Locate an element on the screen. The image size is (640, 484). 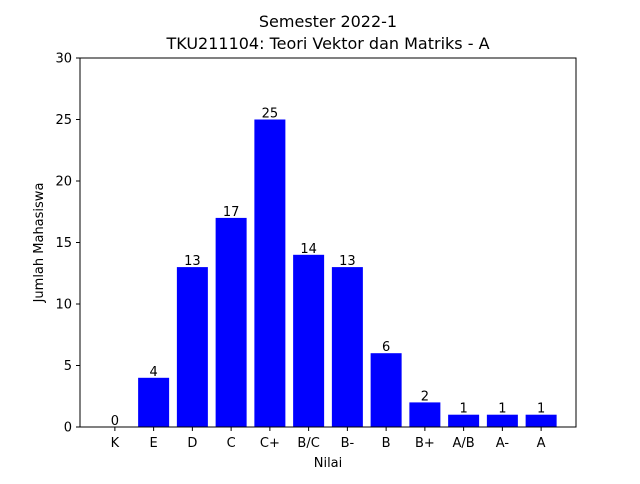
data-label-7: 6 is located at coordinates (386, 347).